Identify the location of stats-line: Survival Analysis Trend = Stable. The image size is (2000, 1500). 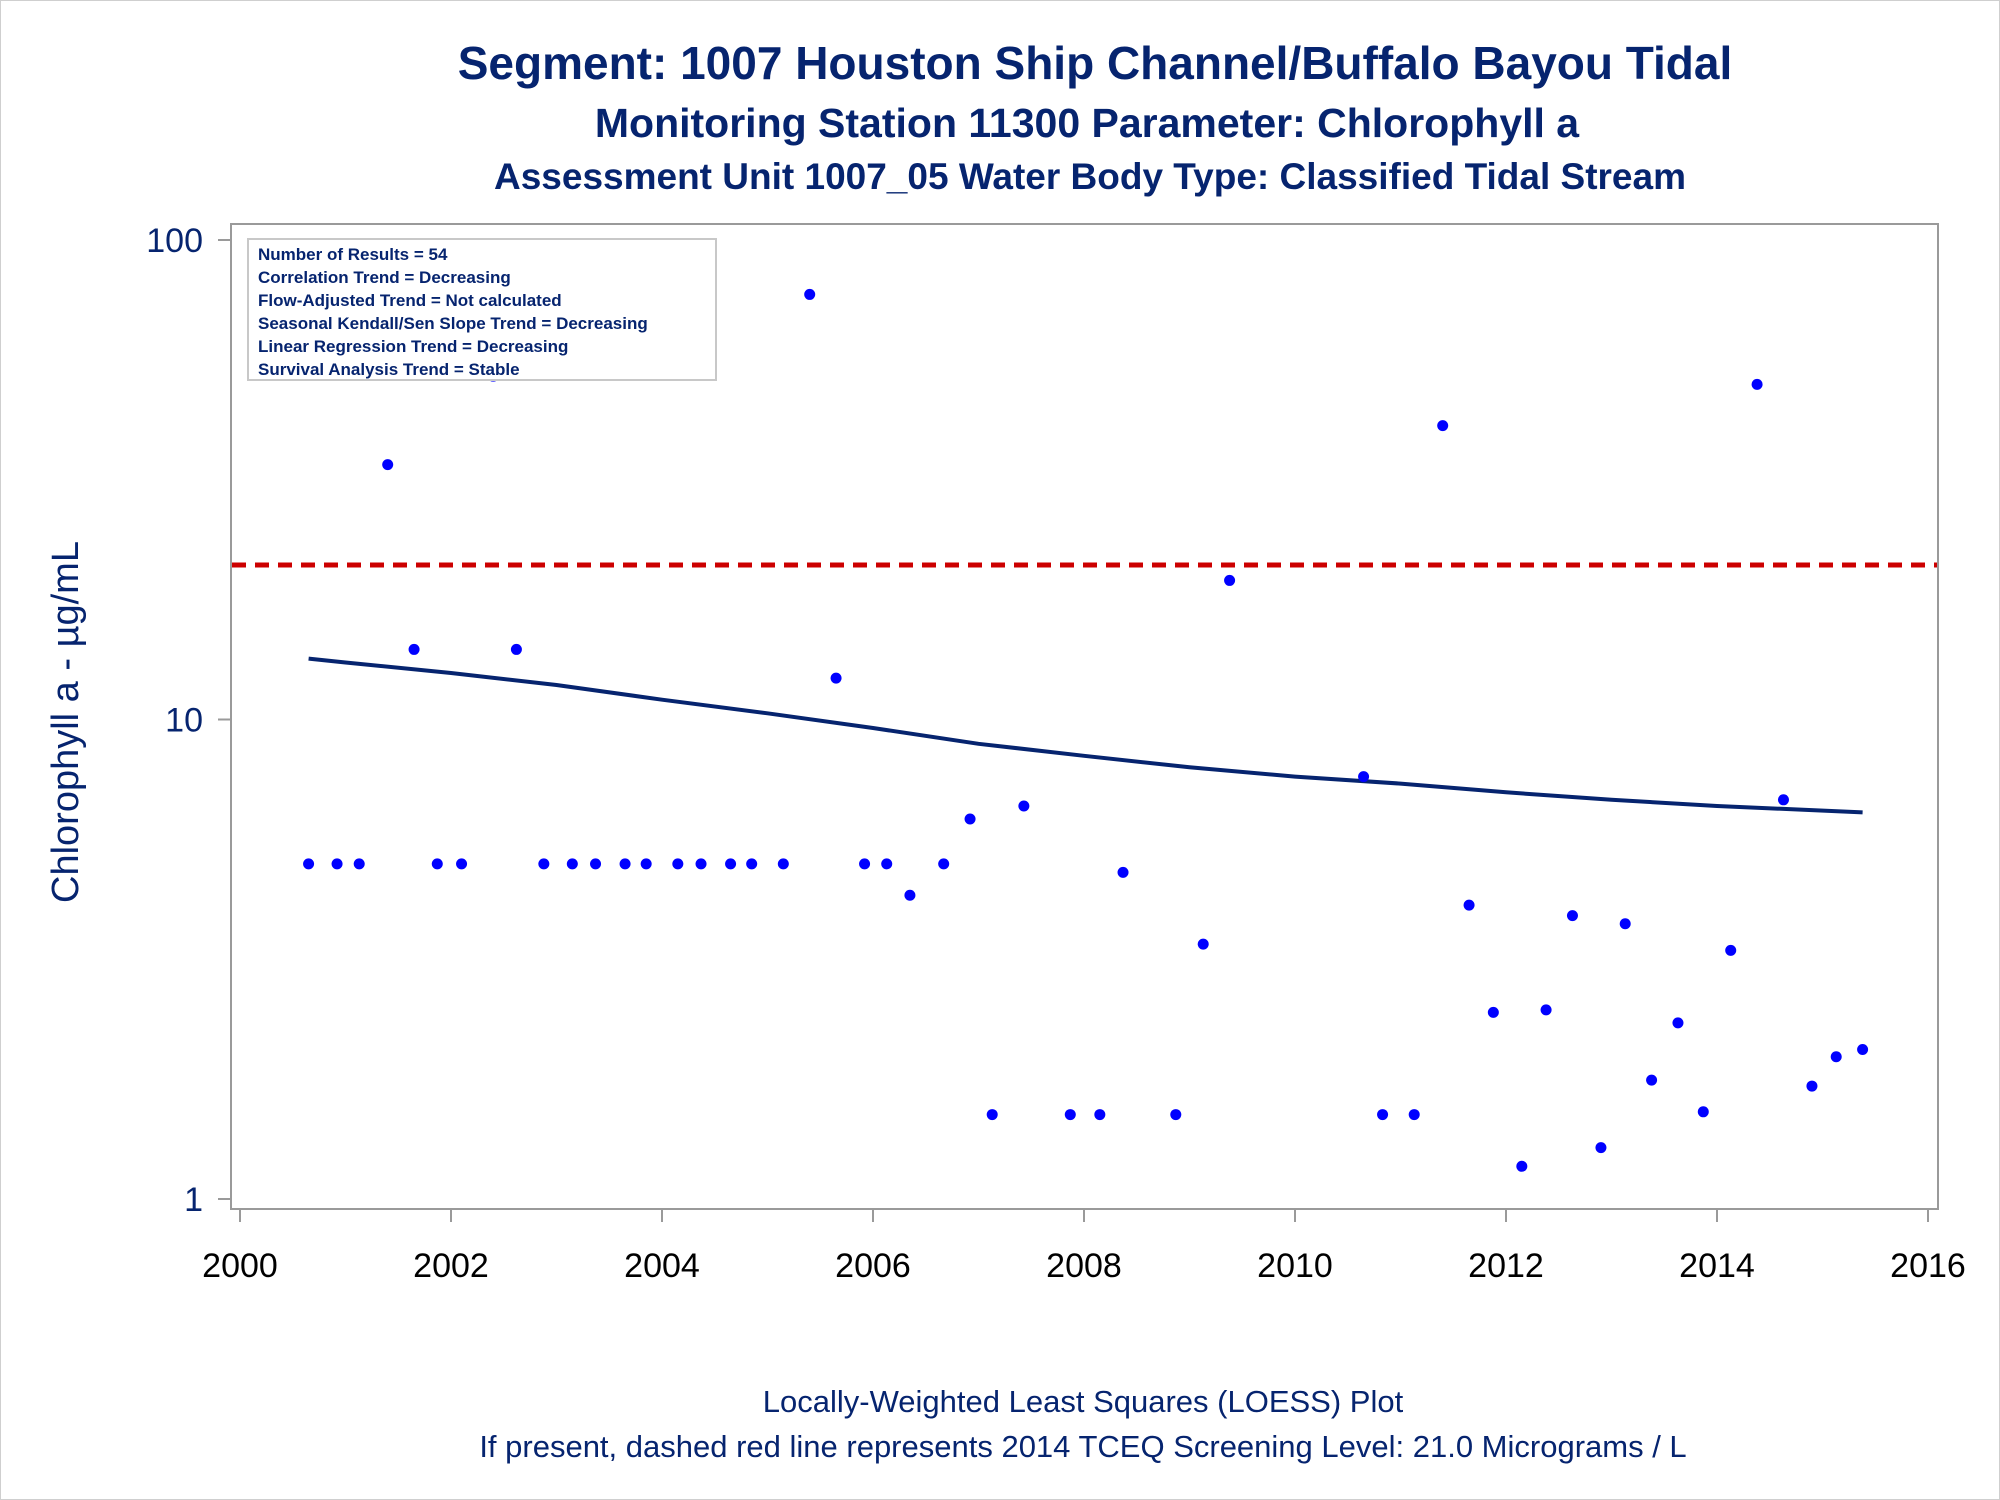
(389, 369).